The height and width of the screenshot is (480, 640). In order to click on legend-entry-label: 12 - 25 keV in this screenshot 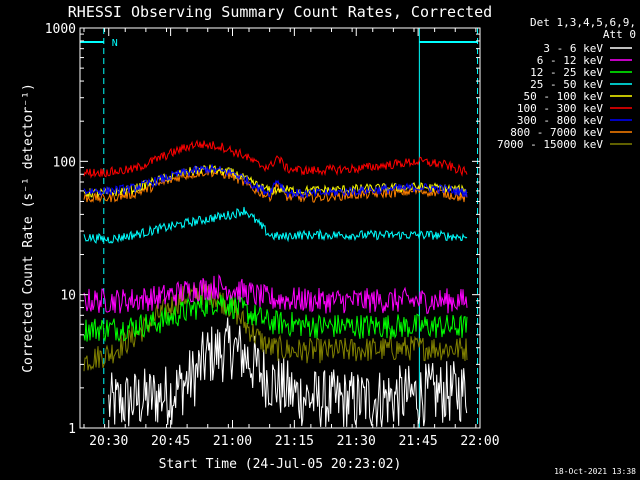, I will do `click(566, 72)`.